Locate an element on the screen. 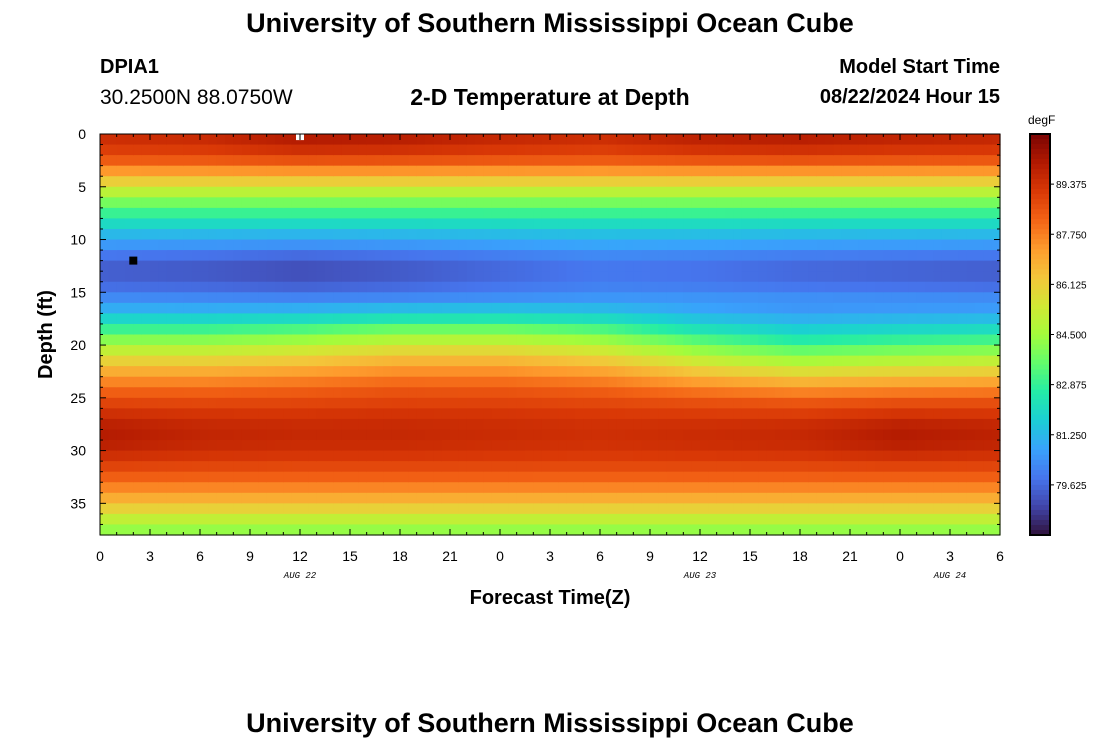 The width and height of the screenshot is (1100, 750). station-coordinates: 30.2500N 88.0750W is located at coordinates (196, 97).